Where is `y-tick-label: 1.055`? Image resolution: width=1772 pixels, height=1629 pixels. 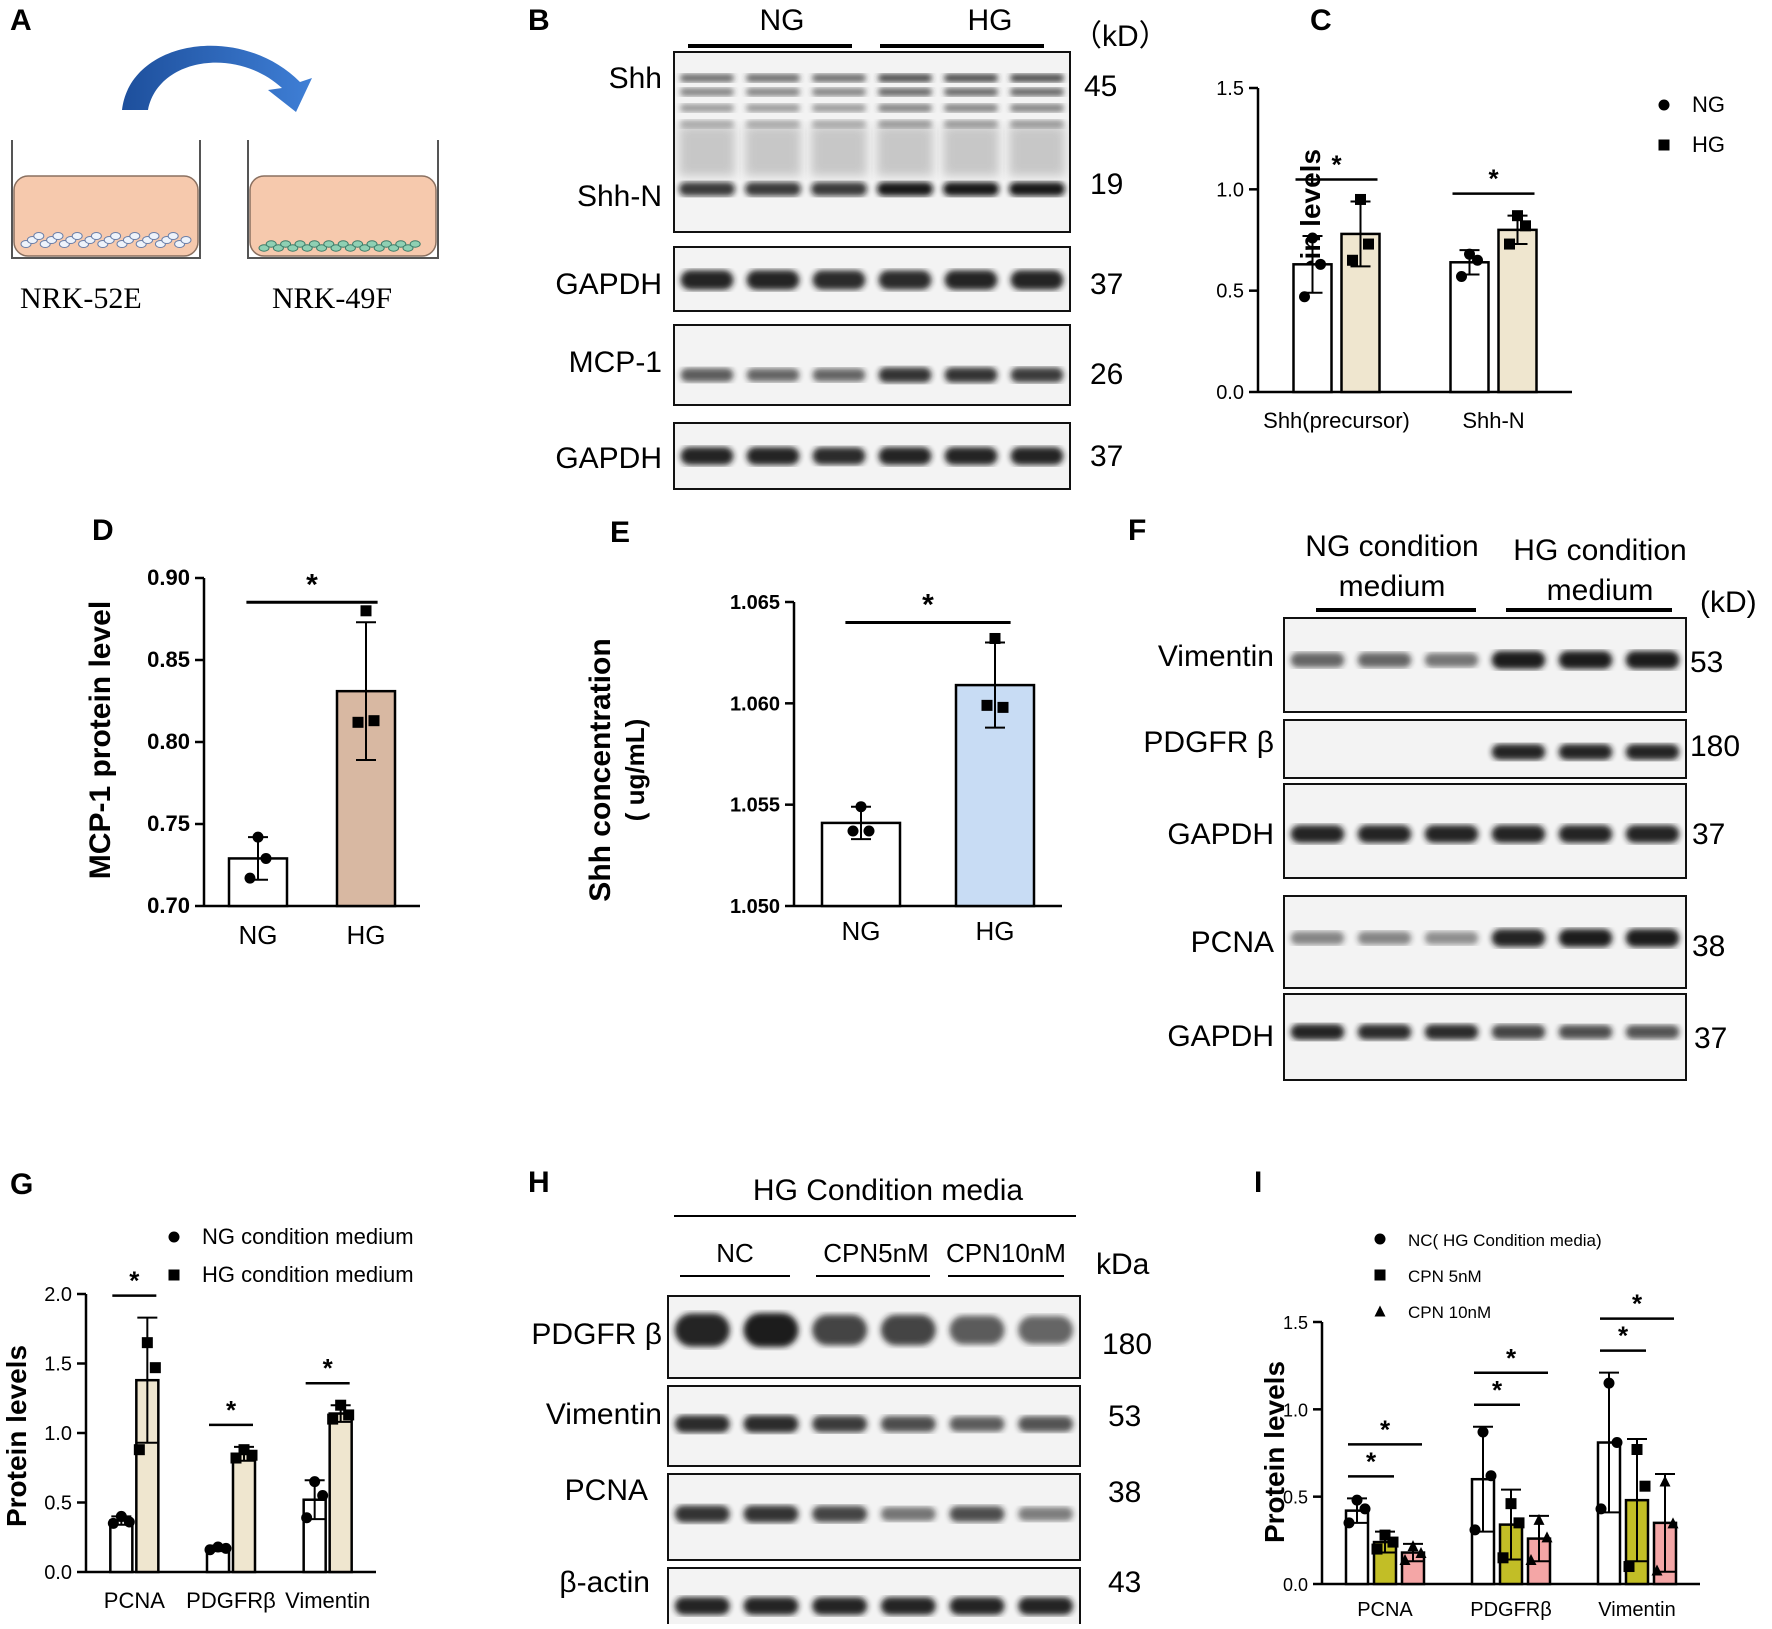
y-tick-label: 1.055 is located at coordinates (755, 806).